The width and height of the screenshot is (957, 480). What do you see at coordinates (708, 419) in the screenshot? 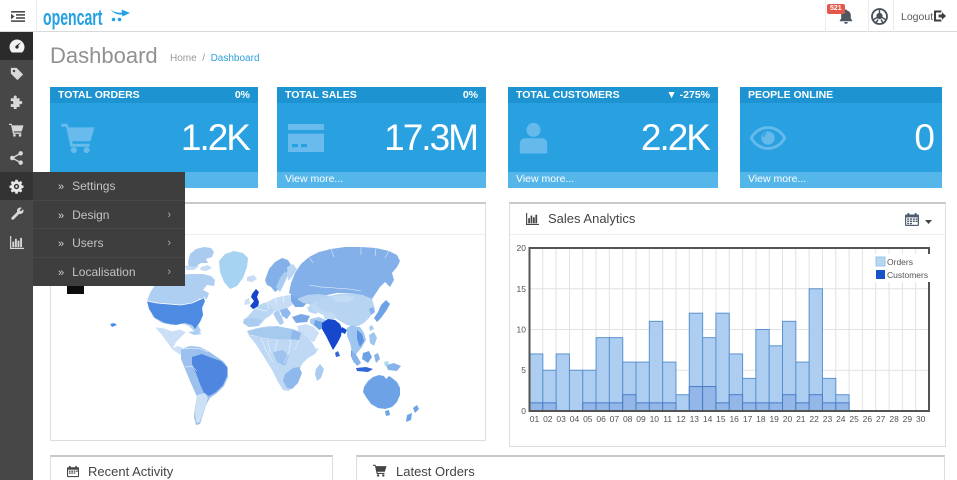
I see `svg-text: 14` at bounding box center [708, 419].